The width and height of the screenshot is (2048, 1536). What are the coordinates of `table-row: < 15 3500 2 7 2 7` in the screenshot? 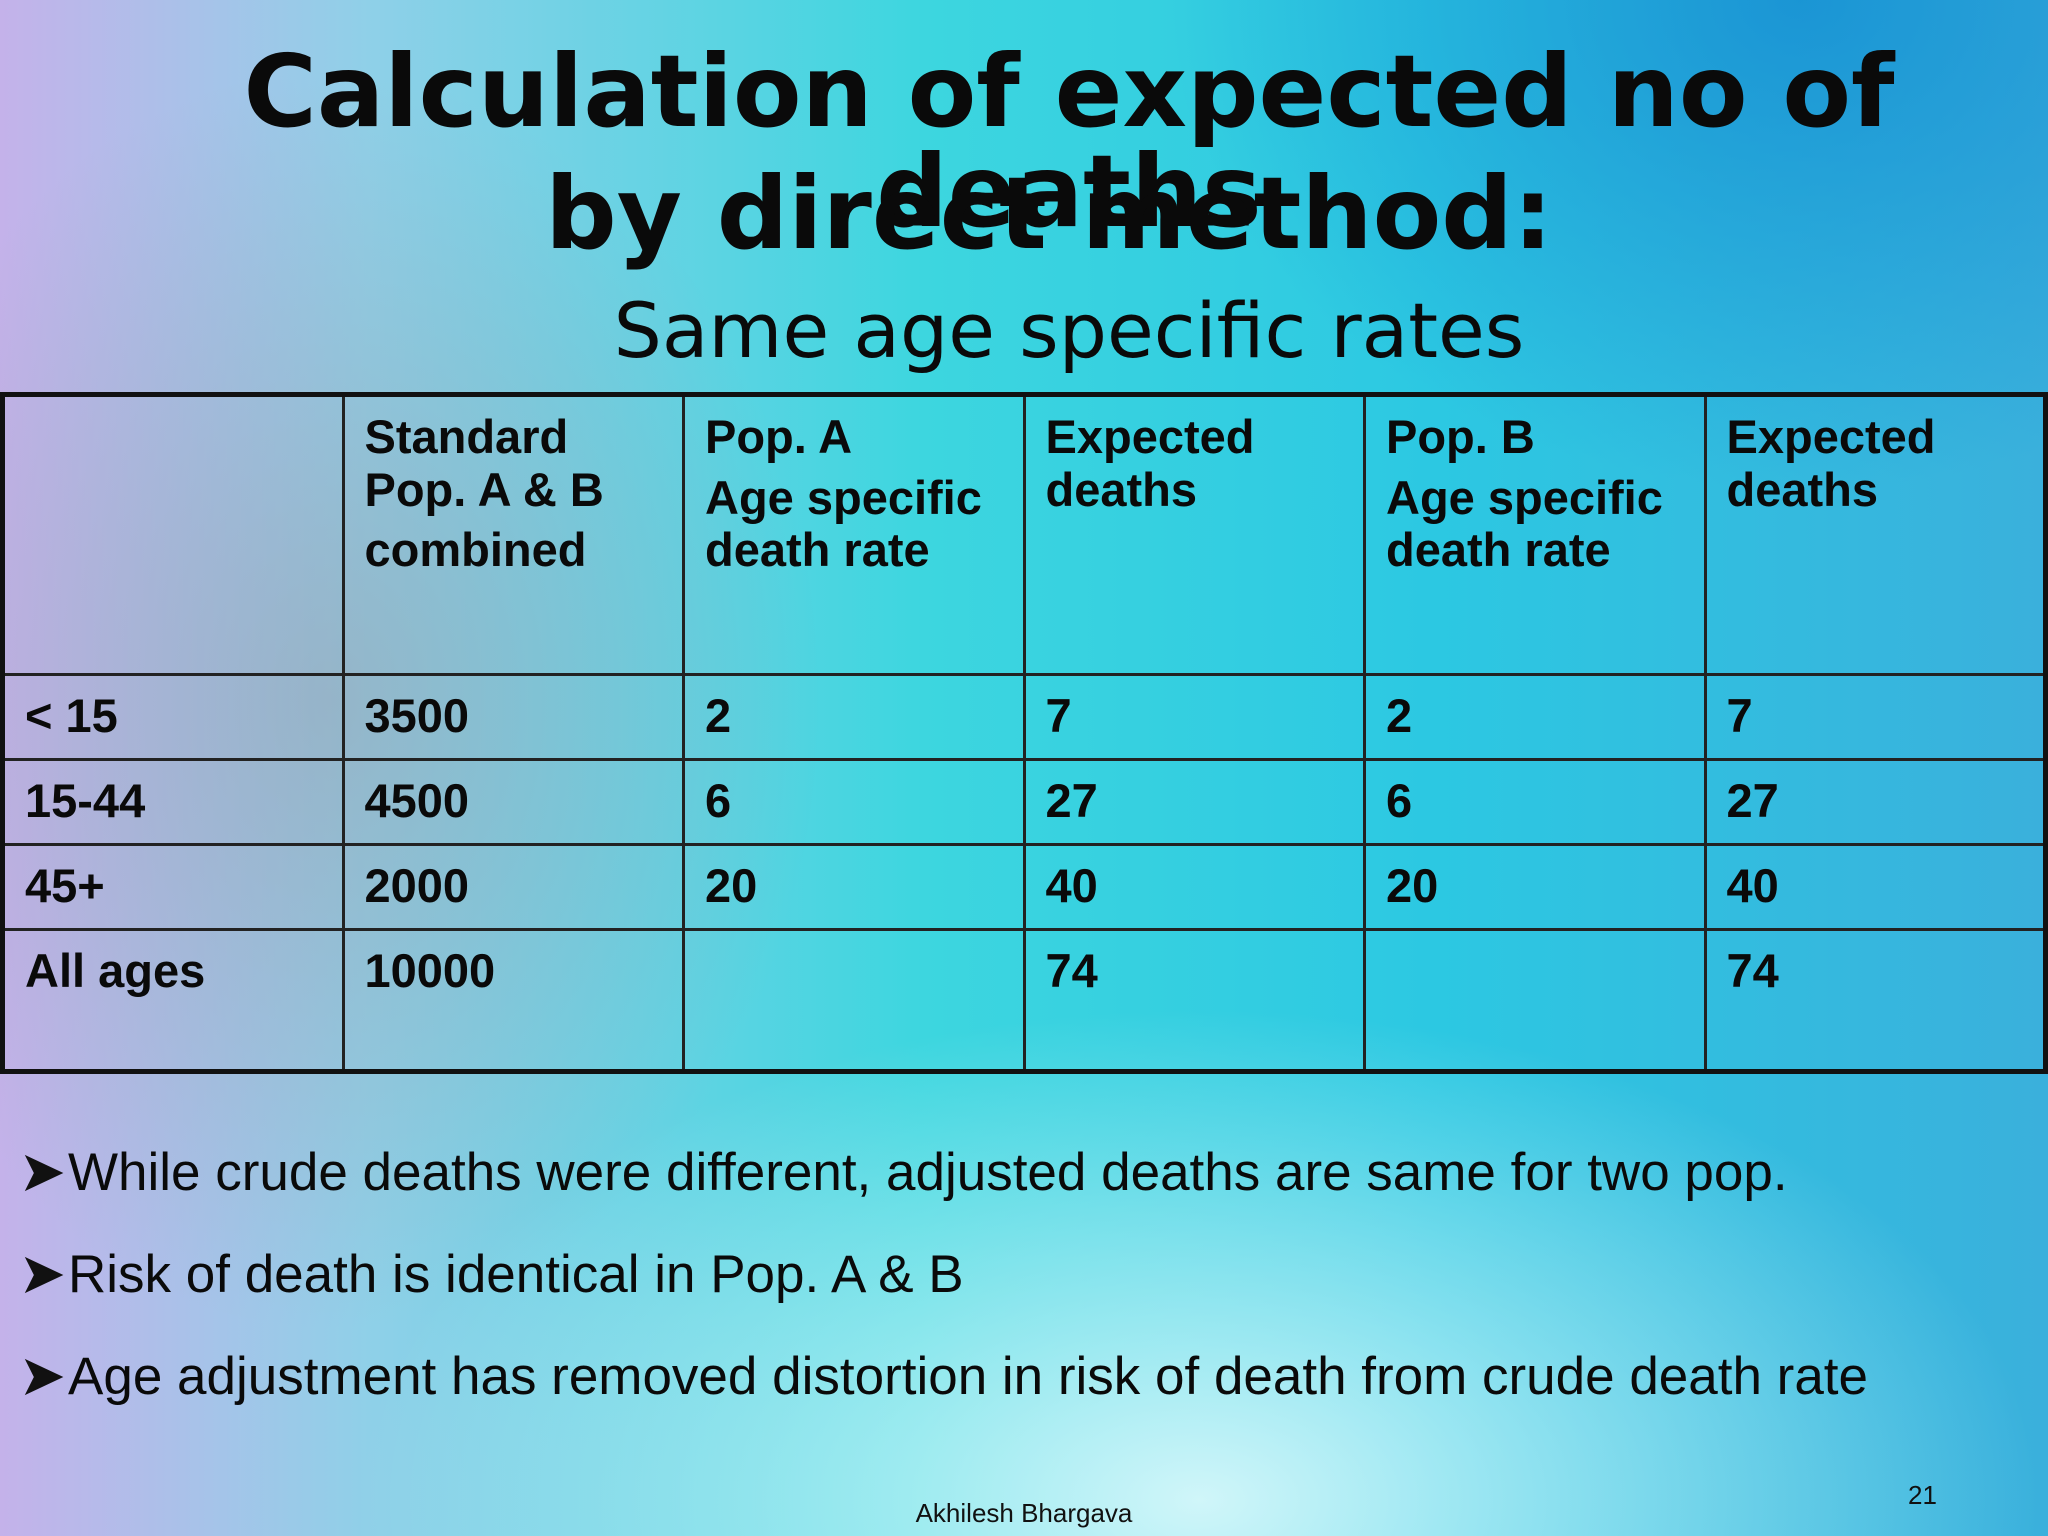 It's located at (1024, 717).